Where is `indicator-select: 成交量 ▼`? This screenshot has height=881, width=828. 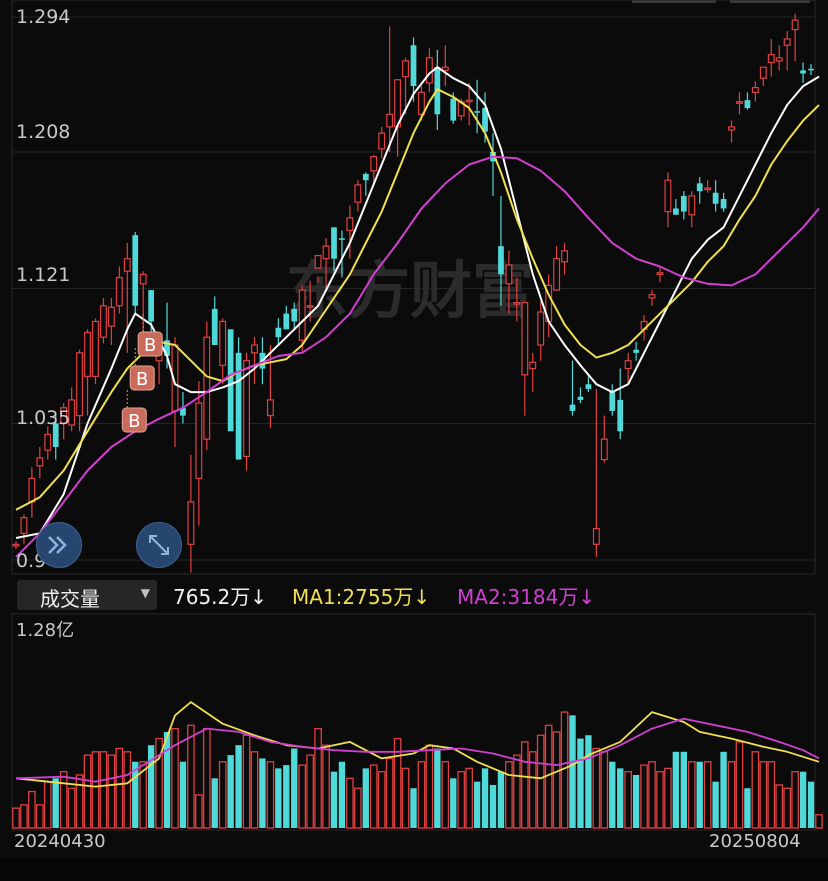
indicator-select: 成交量 ▼ is located at coordinates (87, 595).